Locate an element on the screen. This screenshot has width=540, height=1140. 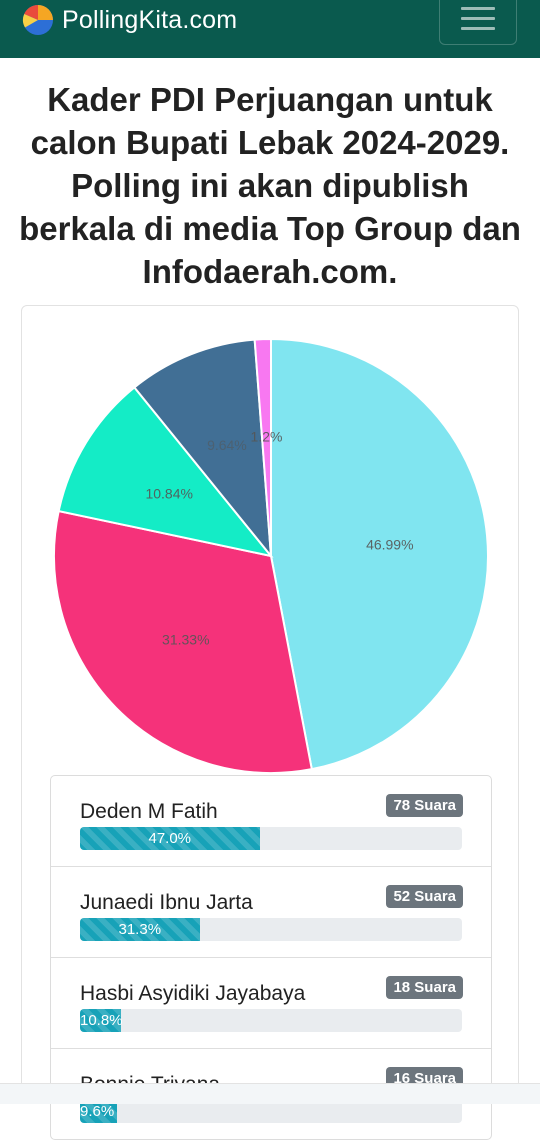
result-item: Junaedi Ibnu Jarta 52 Suara 31.3% is located at coordinates (271, 911).